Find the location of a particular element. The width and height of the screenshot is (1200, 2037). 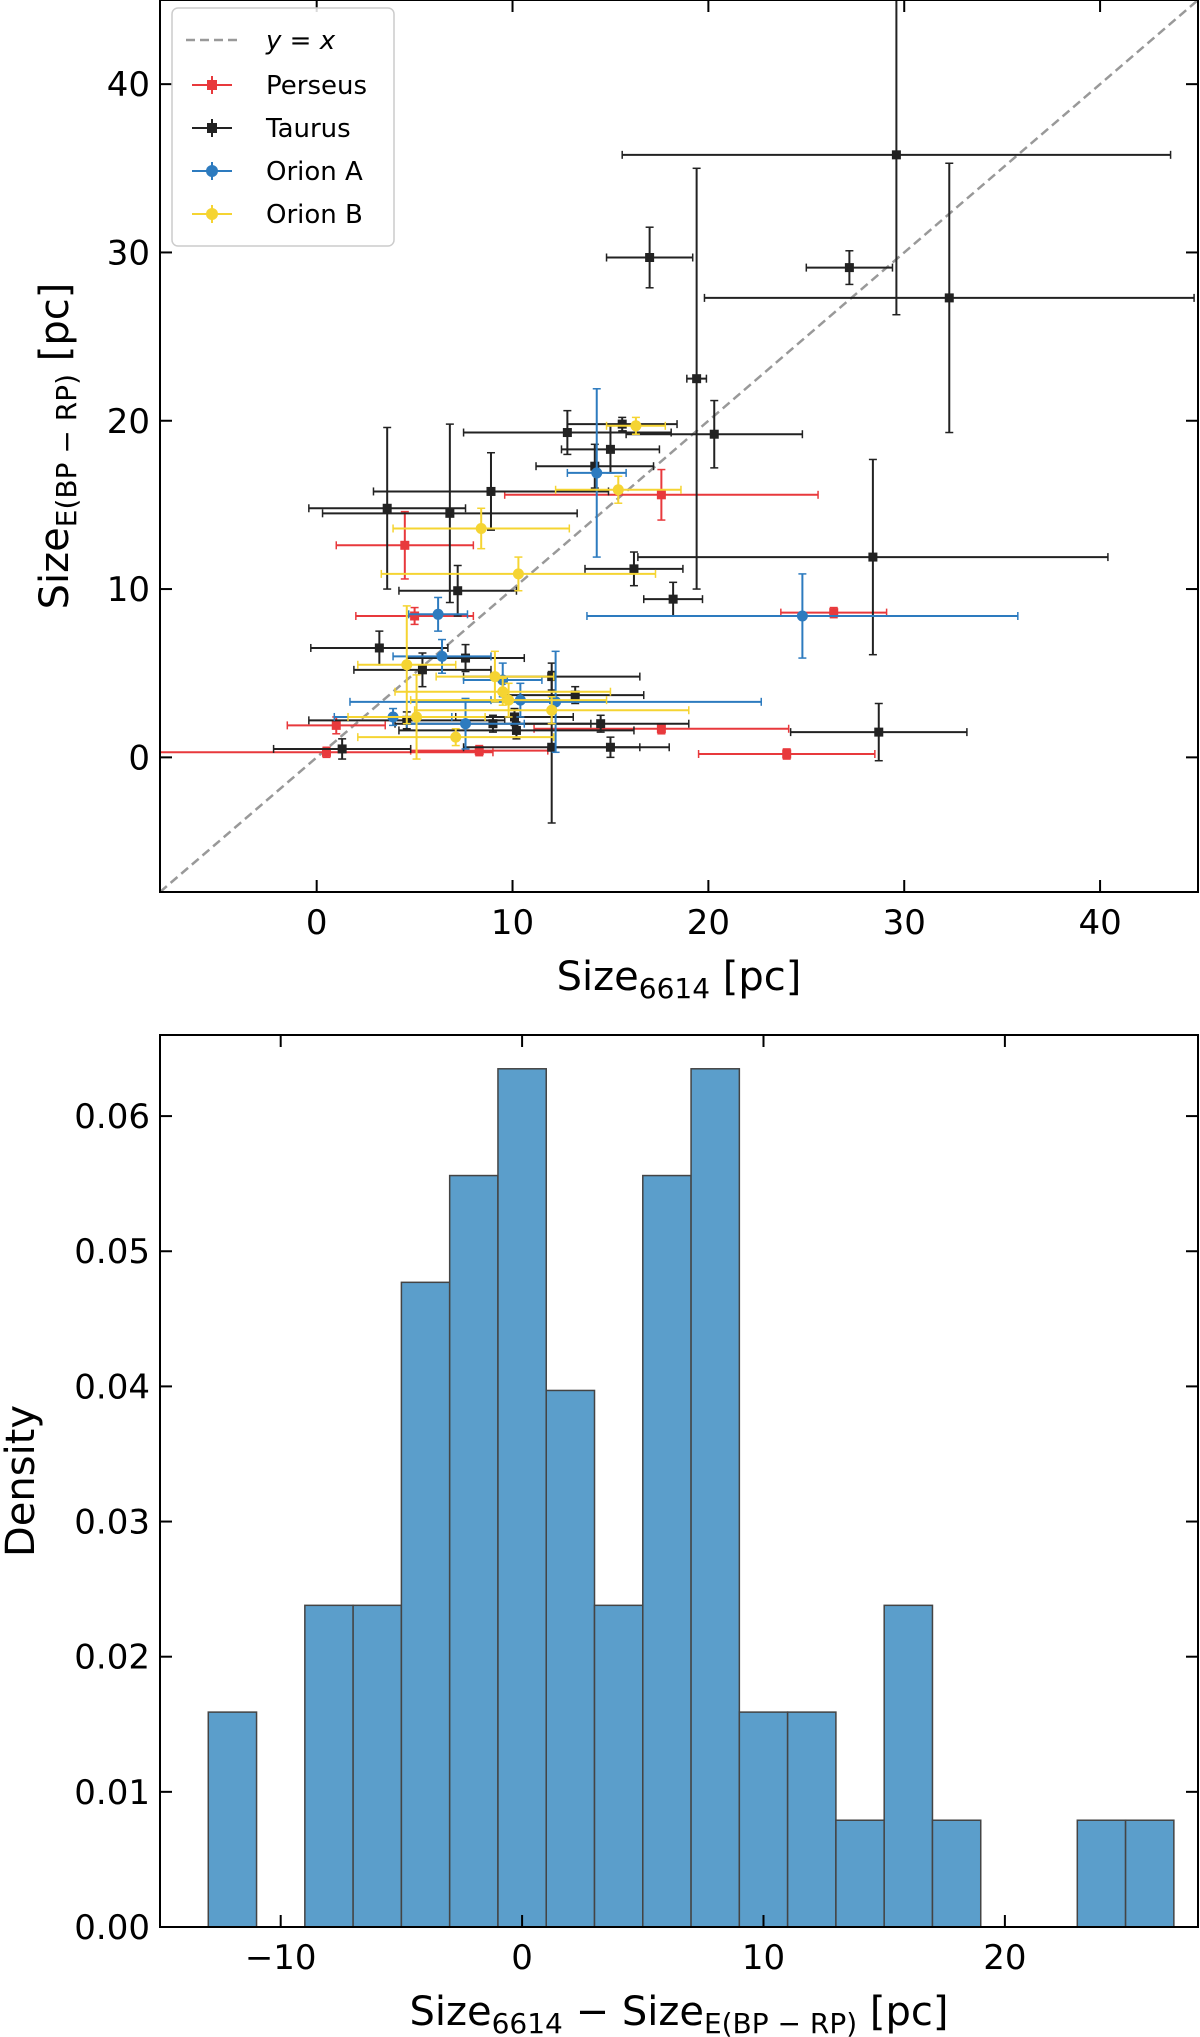

legend-entry-perseus: Perseus is located at coordinates (279, 86).